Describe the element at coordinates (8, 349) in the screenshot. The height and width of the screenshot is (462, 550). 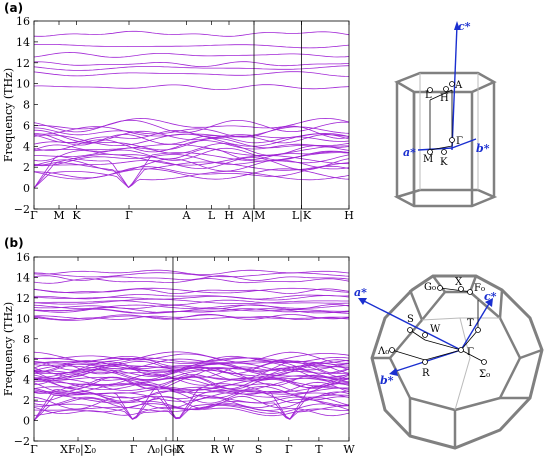
I see `y-axis-label: Frequency (THz)` at that location.